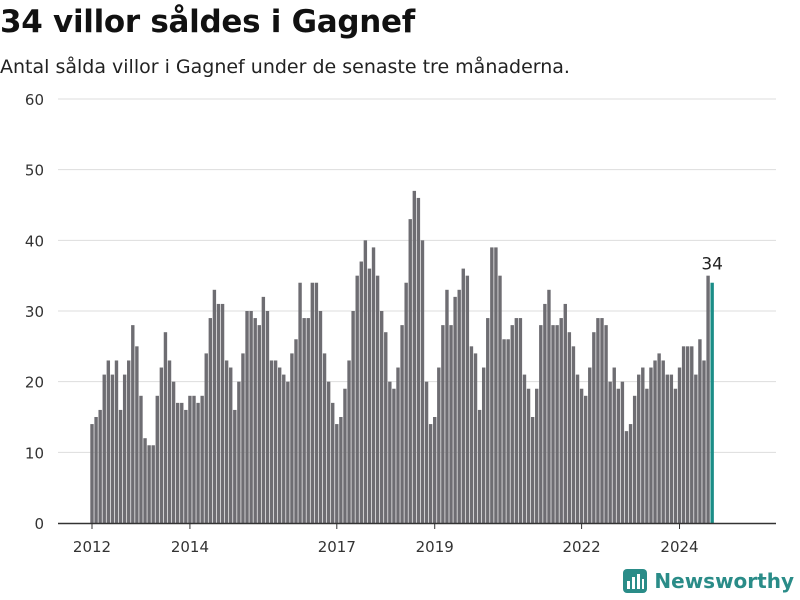  Describe the element at coordinates (34, 241) in the screenshot. I see `y-tick-label: 40` at that location.